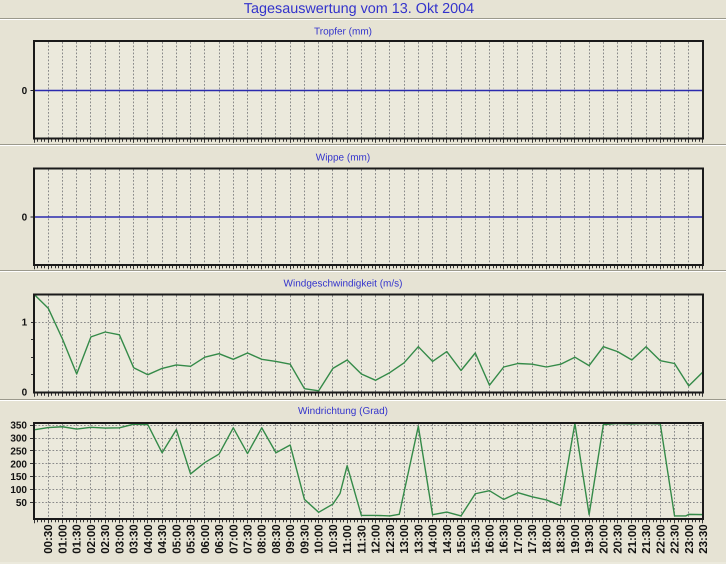 Image resolution: width=726 pixels, height=564 pixels. I want to click on svg-text: 14:30, so click(448, 538).